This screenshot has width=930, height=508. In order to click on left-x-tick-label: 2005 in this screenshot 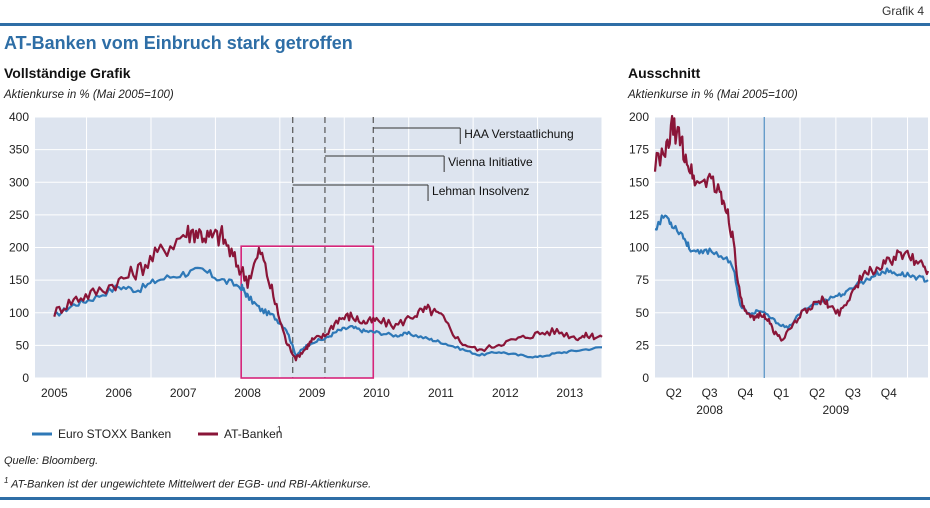, I will do `click(54, 393)`.